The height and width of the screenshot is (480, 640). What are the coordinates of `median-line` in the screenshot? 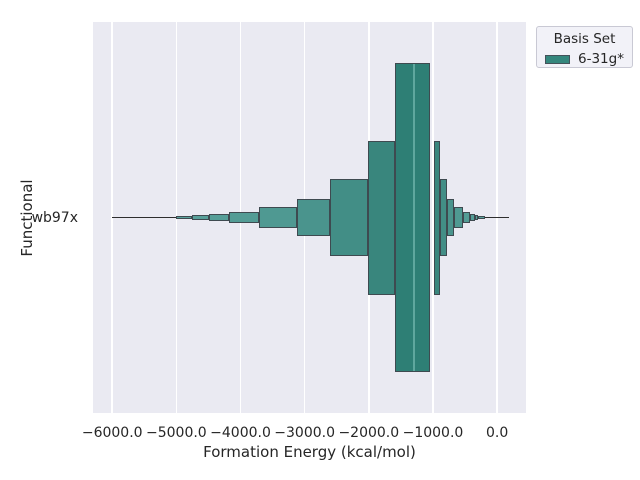 It's located at (413, 218).